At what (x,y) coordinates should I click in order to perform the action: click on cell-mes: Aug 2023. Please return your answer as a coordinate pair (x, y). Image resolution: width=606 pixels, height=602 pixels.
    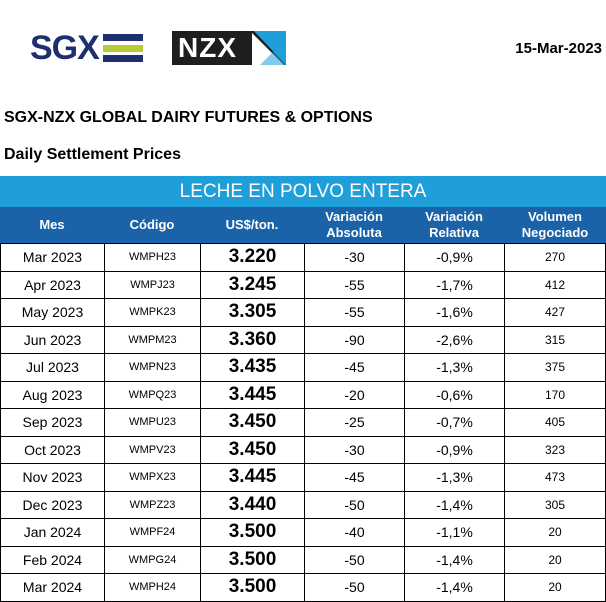
    Looking at the image, I should click on (52, 394).